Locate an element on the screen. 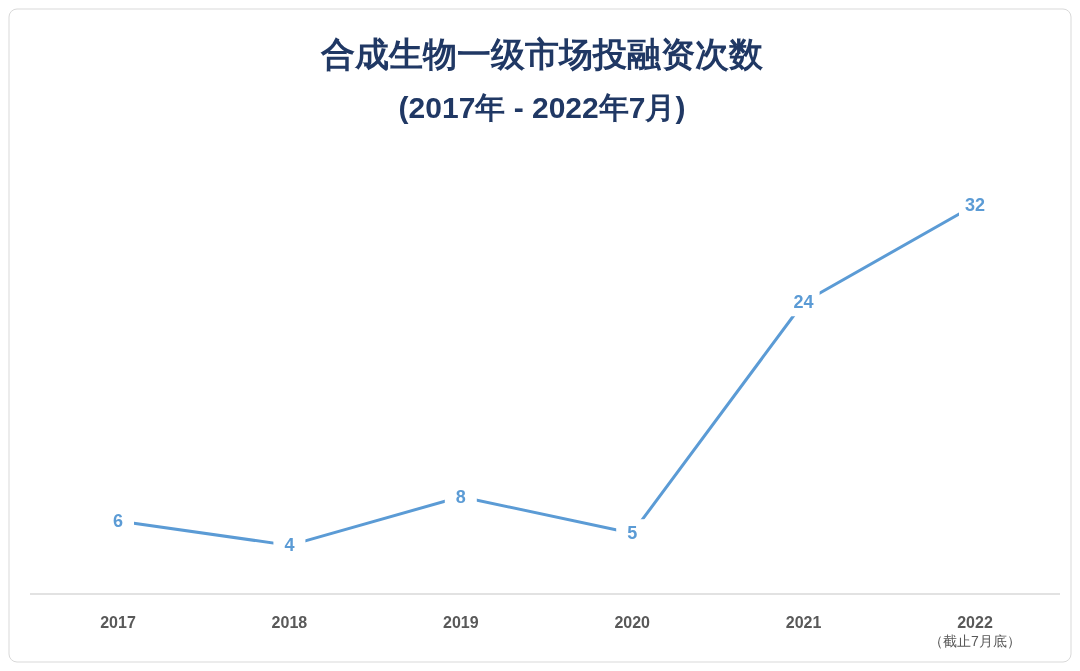  x-tick-label: 2022 is located at coordinates (975, 622).